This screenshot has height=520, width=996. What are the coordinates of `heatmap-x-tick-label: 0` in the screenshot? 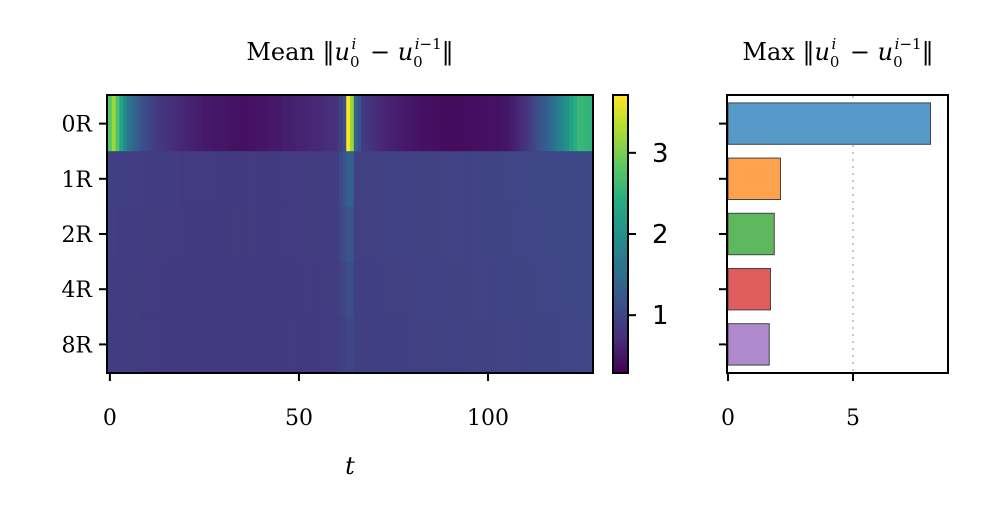 It's located at (110, 418).